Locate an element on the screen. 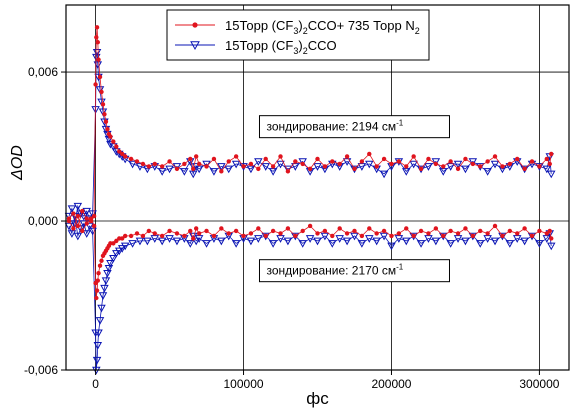 This screenshot has height=410, width=576. annotation-text: зондирование: 2170 см is located at coordinates (331, 271).